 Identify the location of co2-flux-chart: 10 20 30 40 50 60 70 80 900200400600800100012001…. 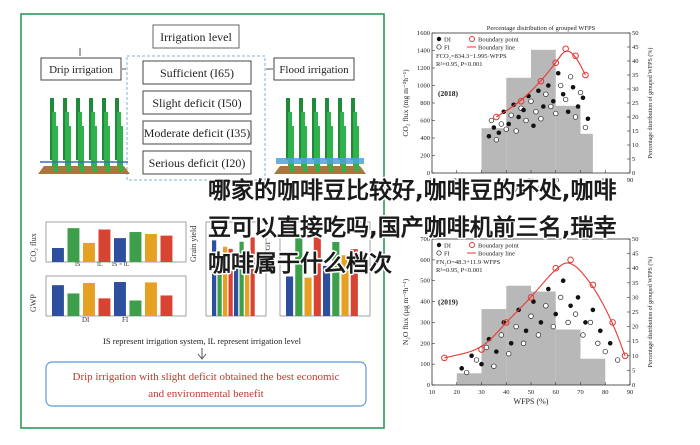
(527, 109).